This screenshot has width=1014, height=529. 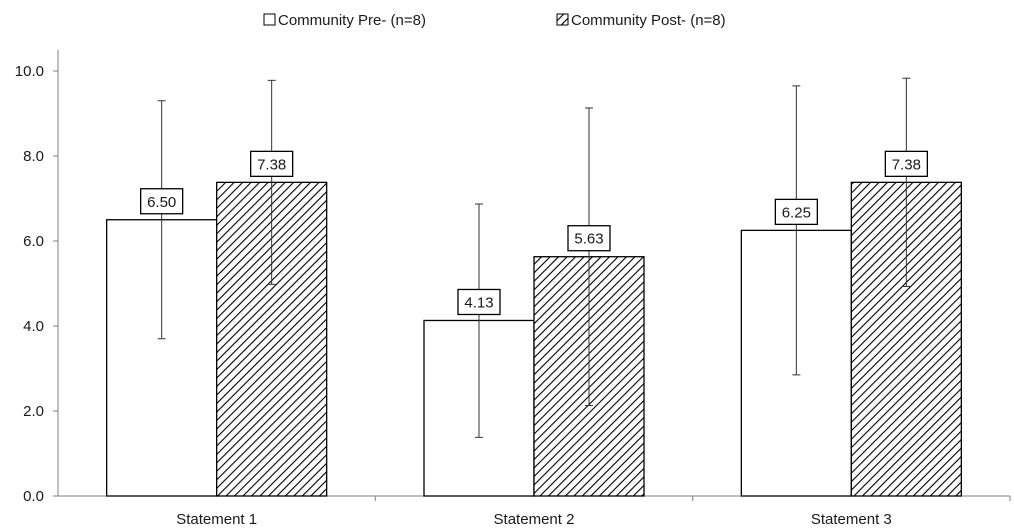 What do you see at coordinates (648, 20) in the screenshot?
I see `legend-label: Community Post- (n=8)` at bounding box center [648, 20].